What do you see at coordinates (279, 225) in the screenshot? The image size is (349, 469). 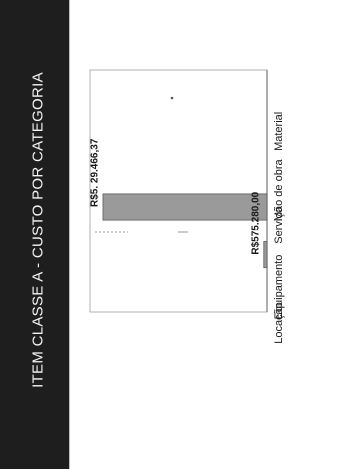 I see `category-label-2: Serviço` at bounding box center [279, 225].